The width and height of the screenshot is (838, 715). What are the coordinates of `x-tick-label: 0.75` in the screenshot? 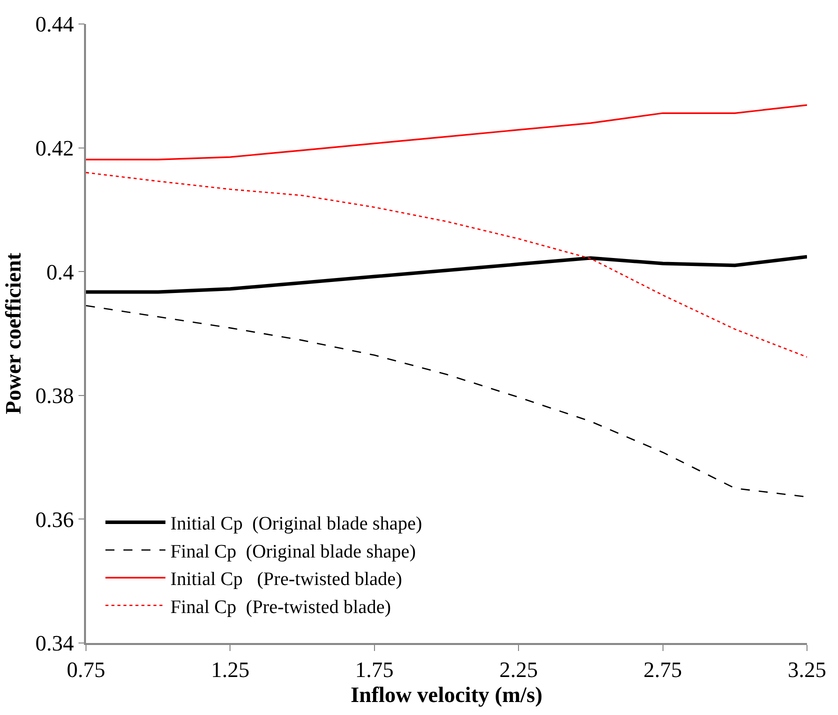 It's located at (86, 669).